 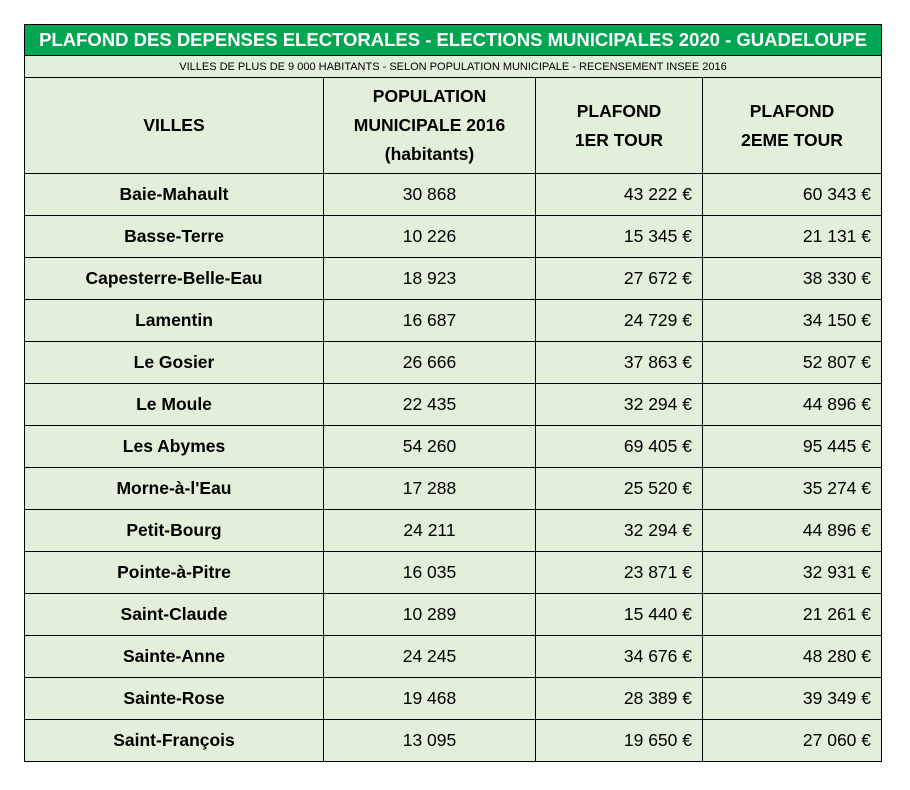 I want to click on cell-population: 19 468, so click(x=429, y=698).